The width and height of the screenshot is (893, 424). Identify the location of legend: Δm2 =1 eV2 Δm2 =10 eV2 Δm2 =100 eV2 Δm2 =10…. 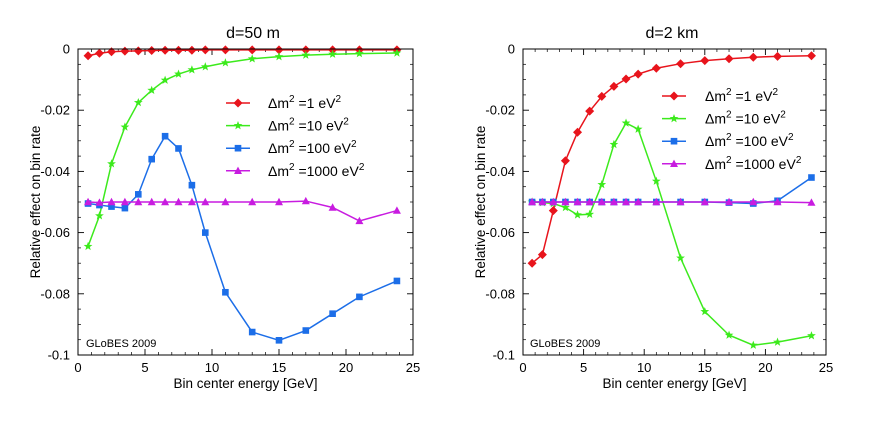
(295, 136).